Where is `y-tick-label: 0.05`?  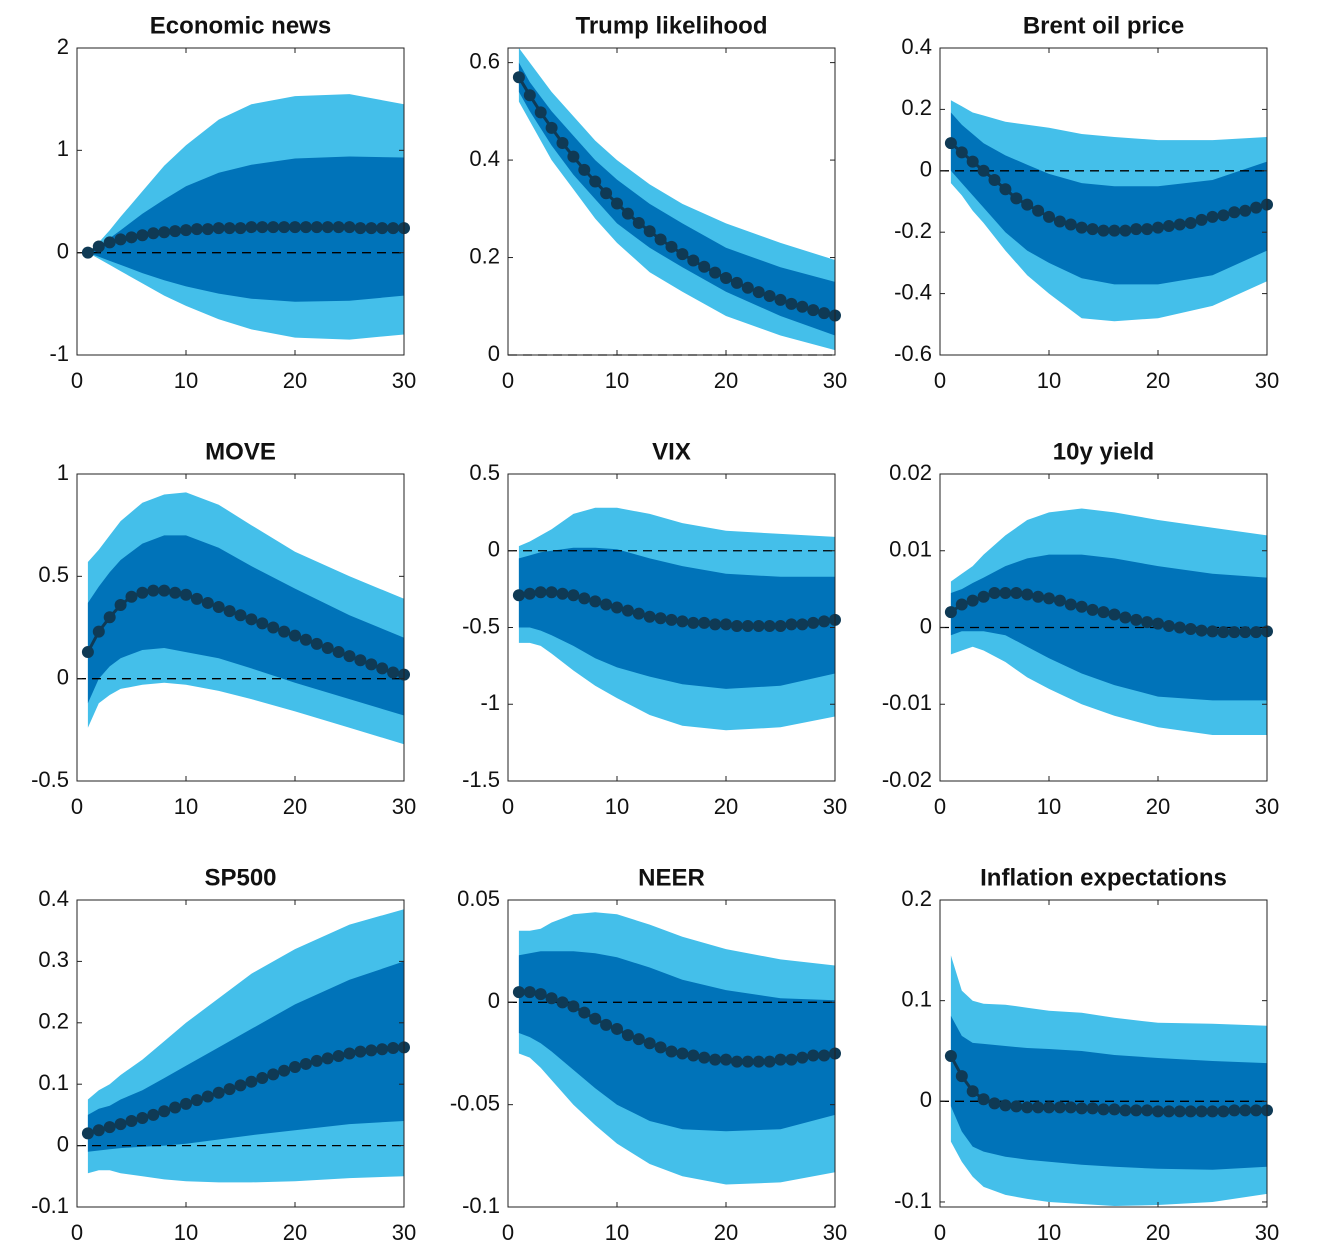 y-tick-label: 0.05 is located at coordinates (478, 898).